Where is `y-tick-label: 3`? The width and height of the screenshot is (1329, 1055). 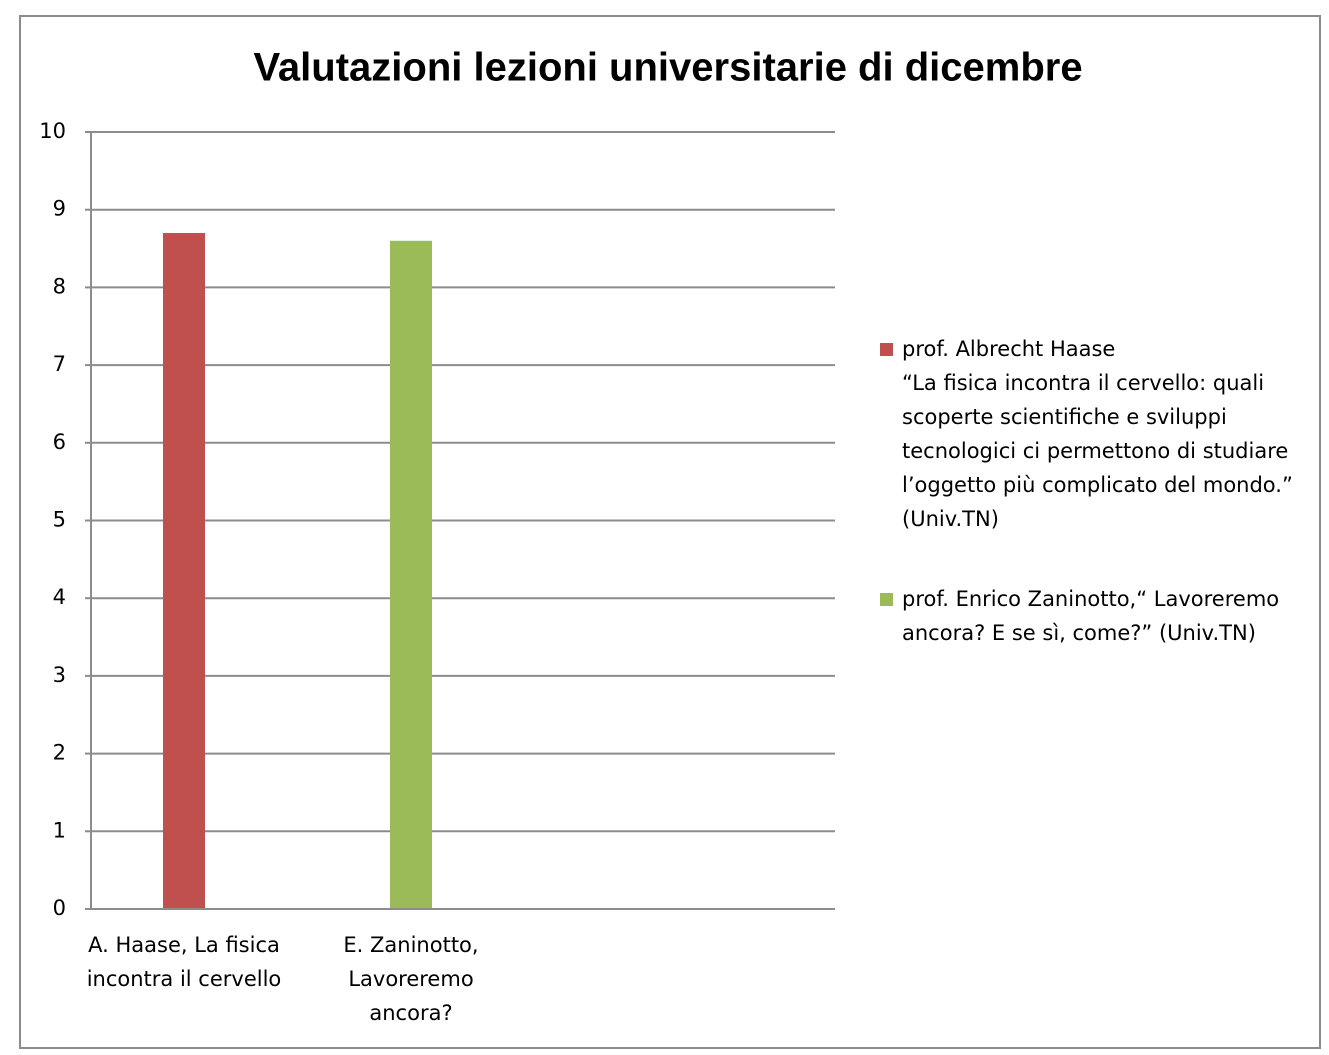 y-tick-label: 3 is located at coordinates (59, 675).